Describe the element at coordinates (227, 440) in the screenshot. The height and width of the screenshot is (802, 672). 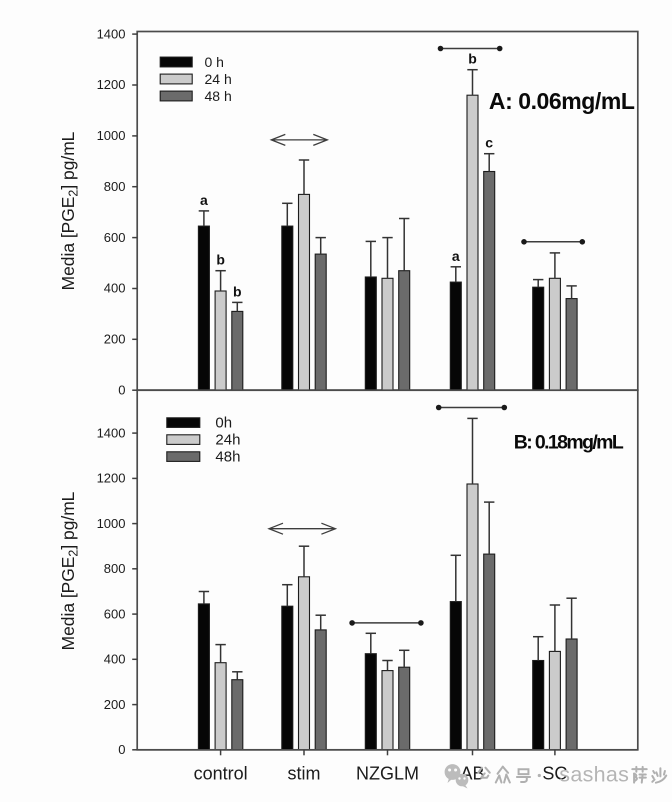
I see `svg-text: 24h` at that location.